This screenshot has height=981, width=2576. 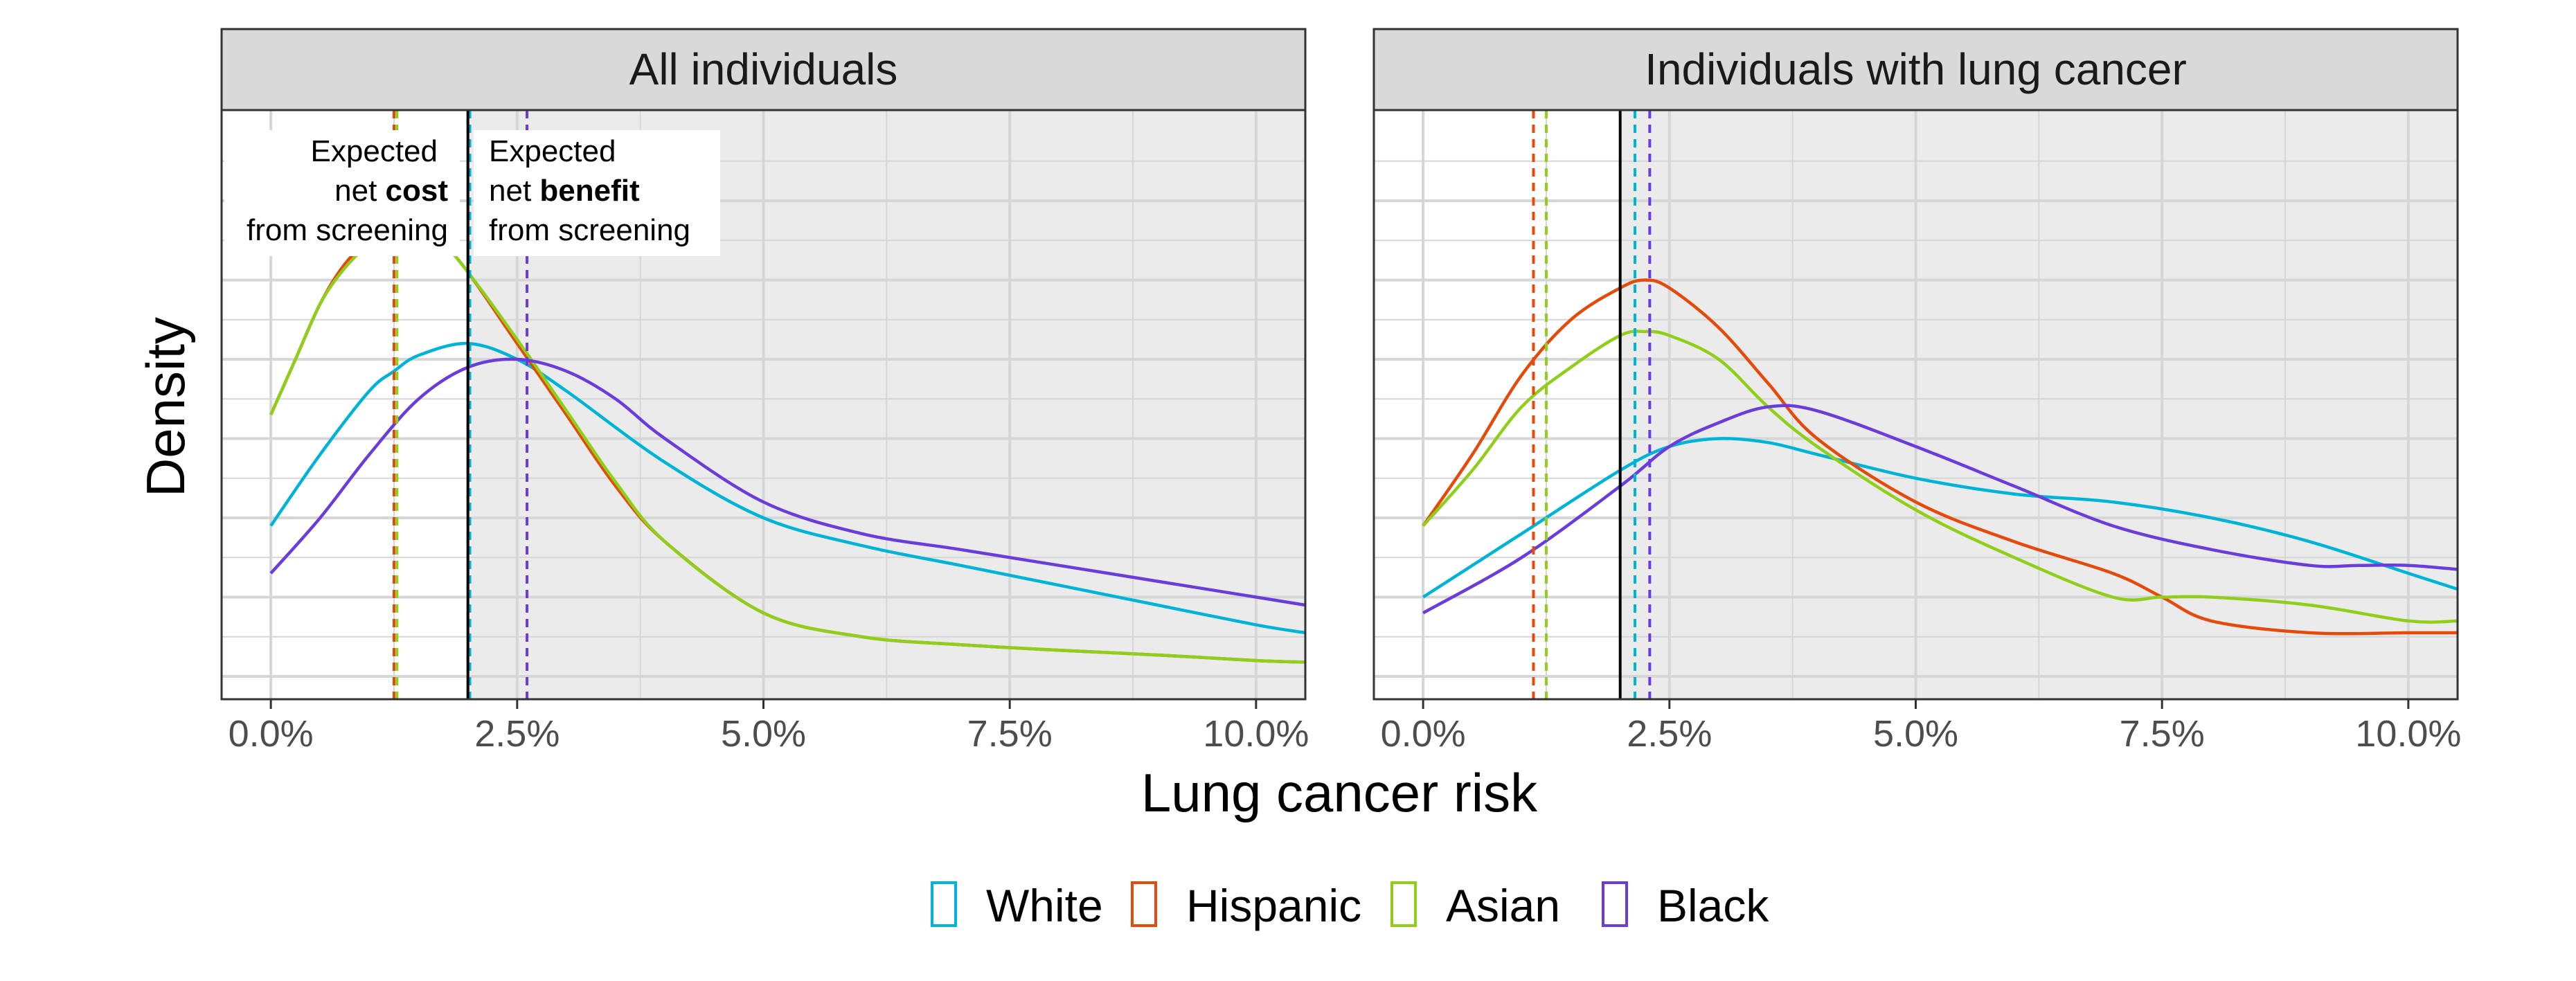 I want to click on legend-item-hispanic: Hispanic, so click(x=1246, y=905).